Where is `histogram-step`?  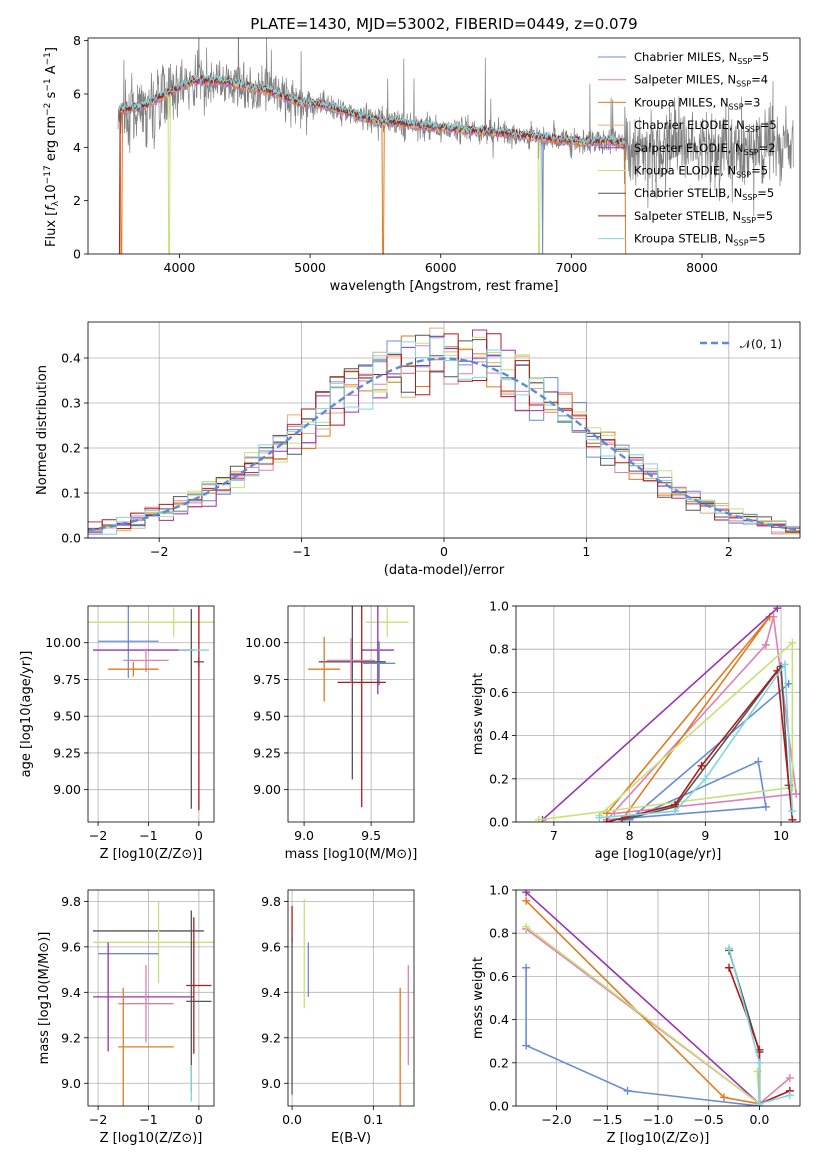
histogram-step is located at coordinates (444, 436).